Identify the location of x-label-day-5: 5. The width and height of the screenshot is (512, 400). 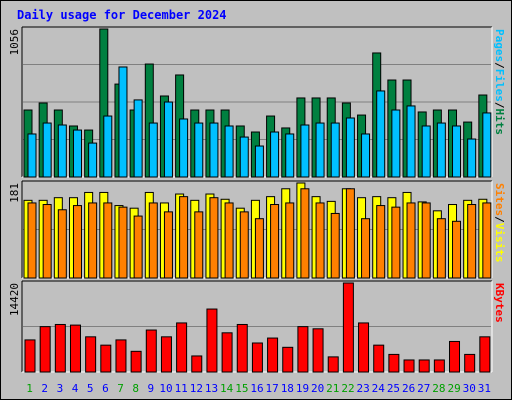
(90, 388).